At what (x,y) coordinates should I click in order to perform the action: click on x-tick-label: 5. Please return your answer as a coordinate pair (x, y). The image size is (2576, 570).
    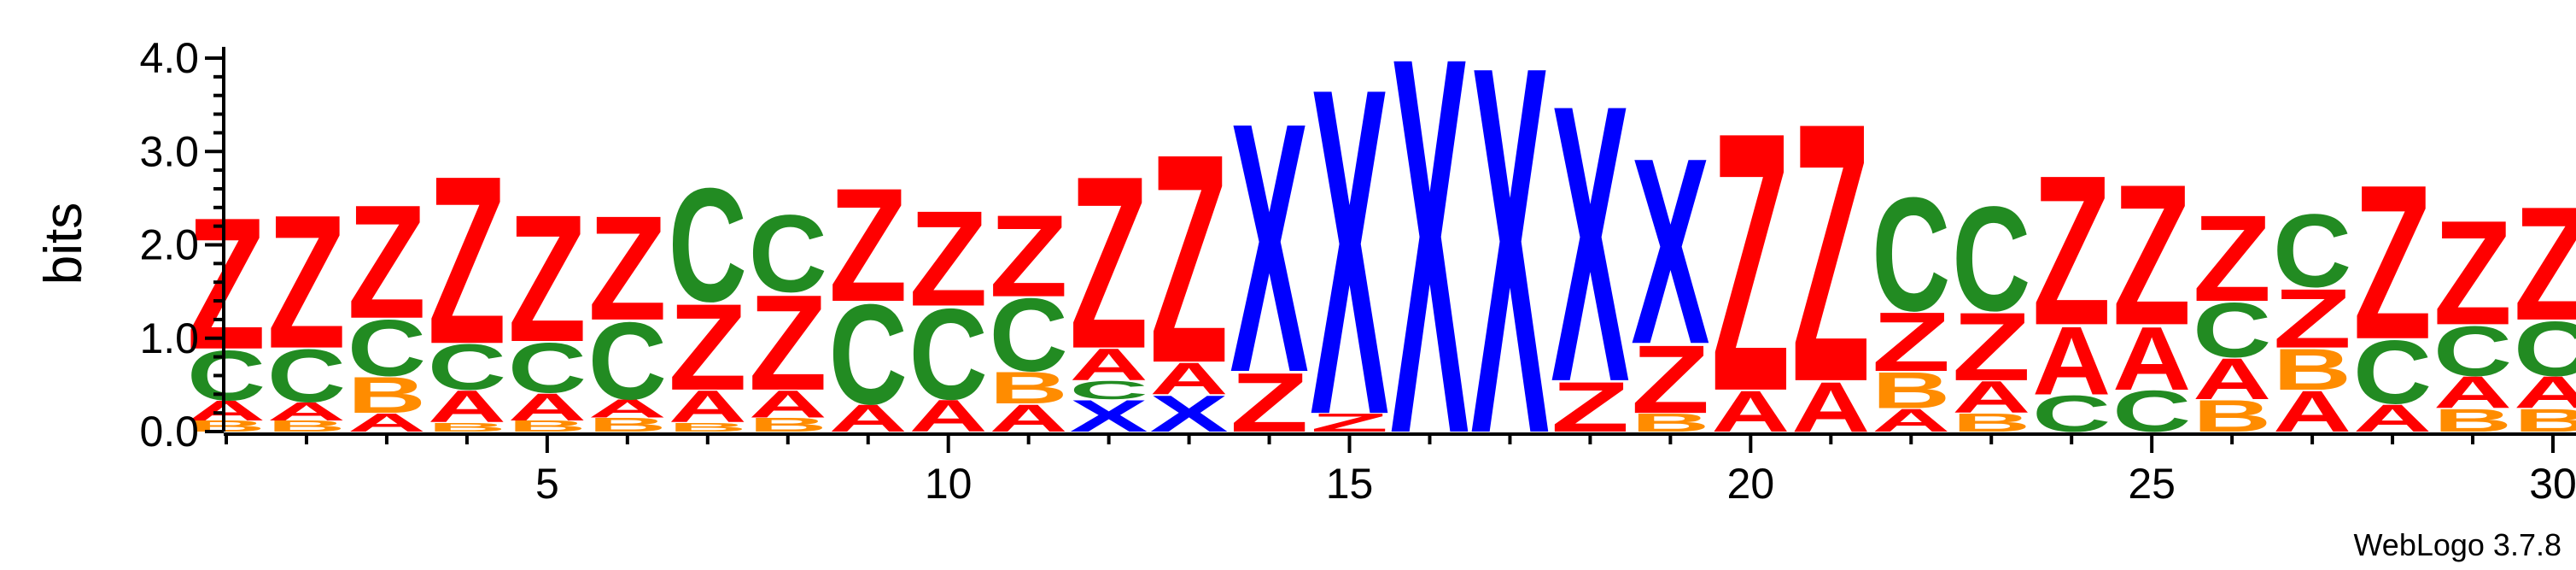
    Looking at the image, I should click on (547, 484).